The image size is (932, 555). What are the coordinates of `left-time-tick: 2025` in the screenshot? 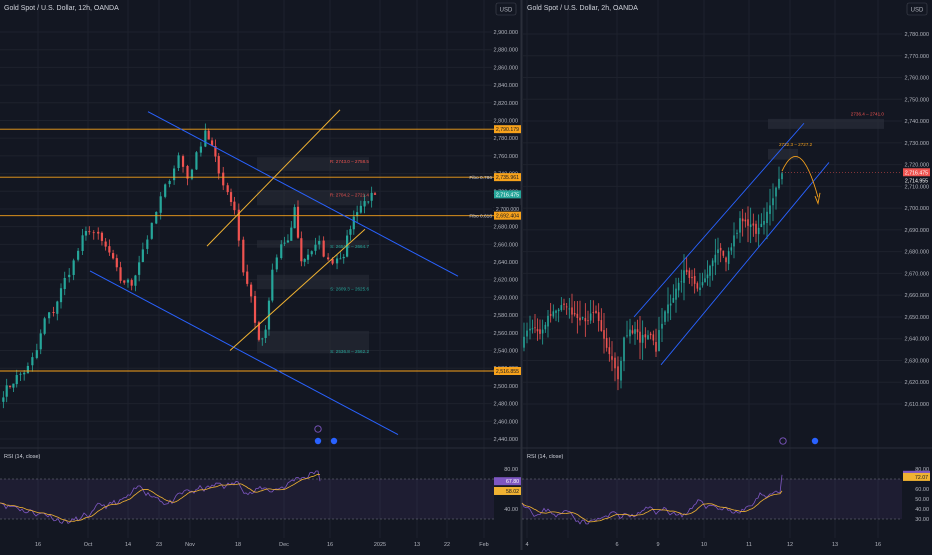 It's located at (380, 545).